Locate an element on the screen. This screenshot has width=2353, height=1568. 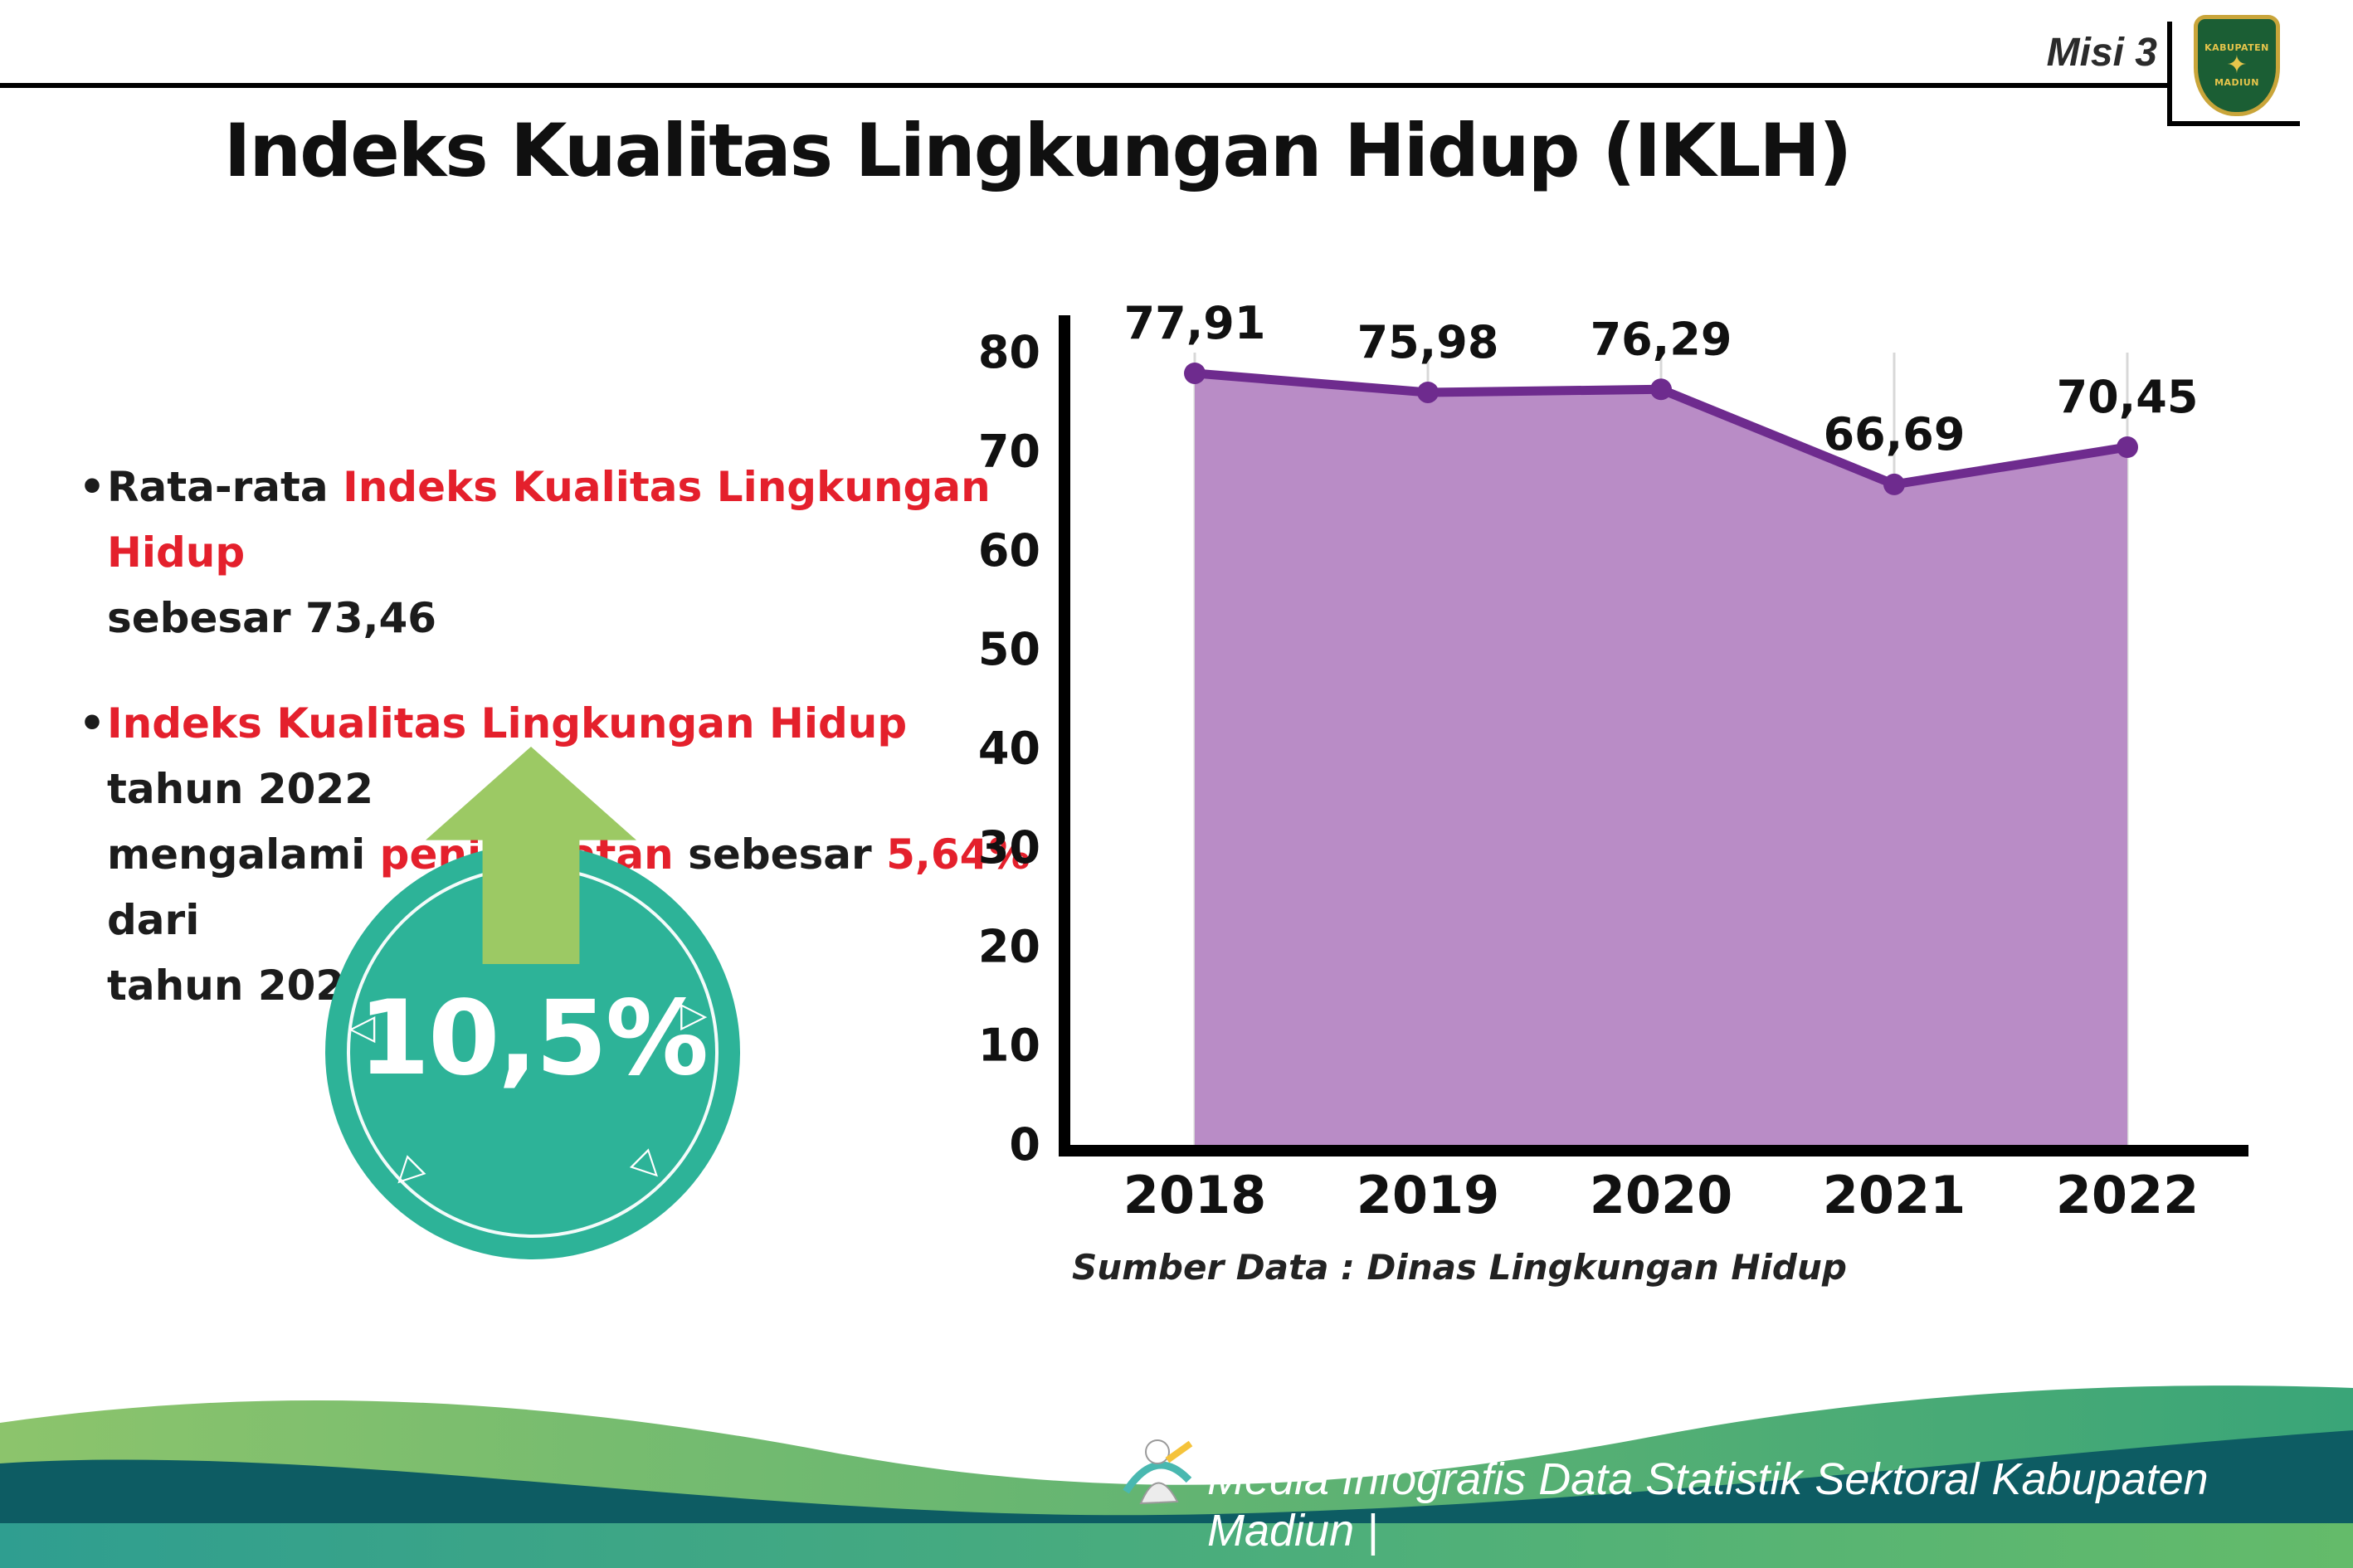
increase-percentage: 10,5% is located at coordinates (533, 1038).